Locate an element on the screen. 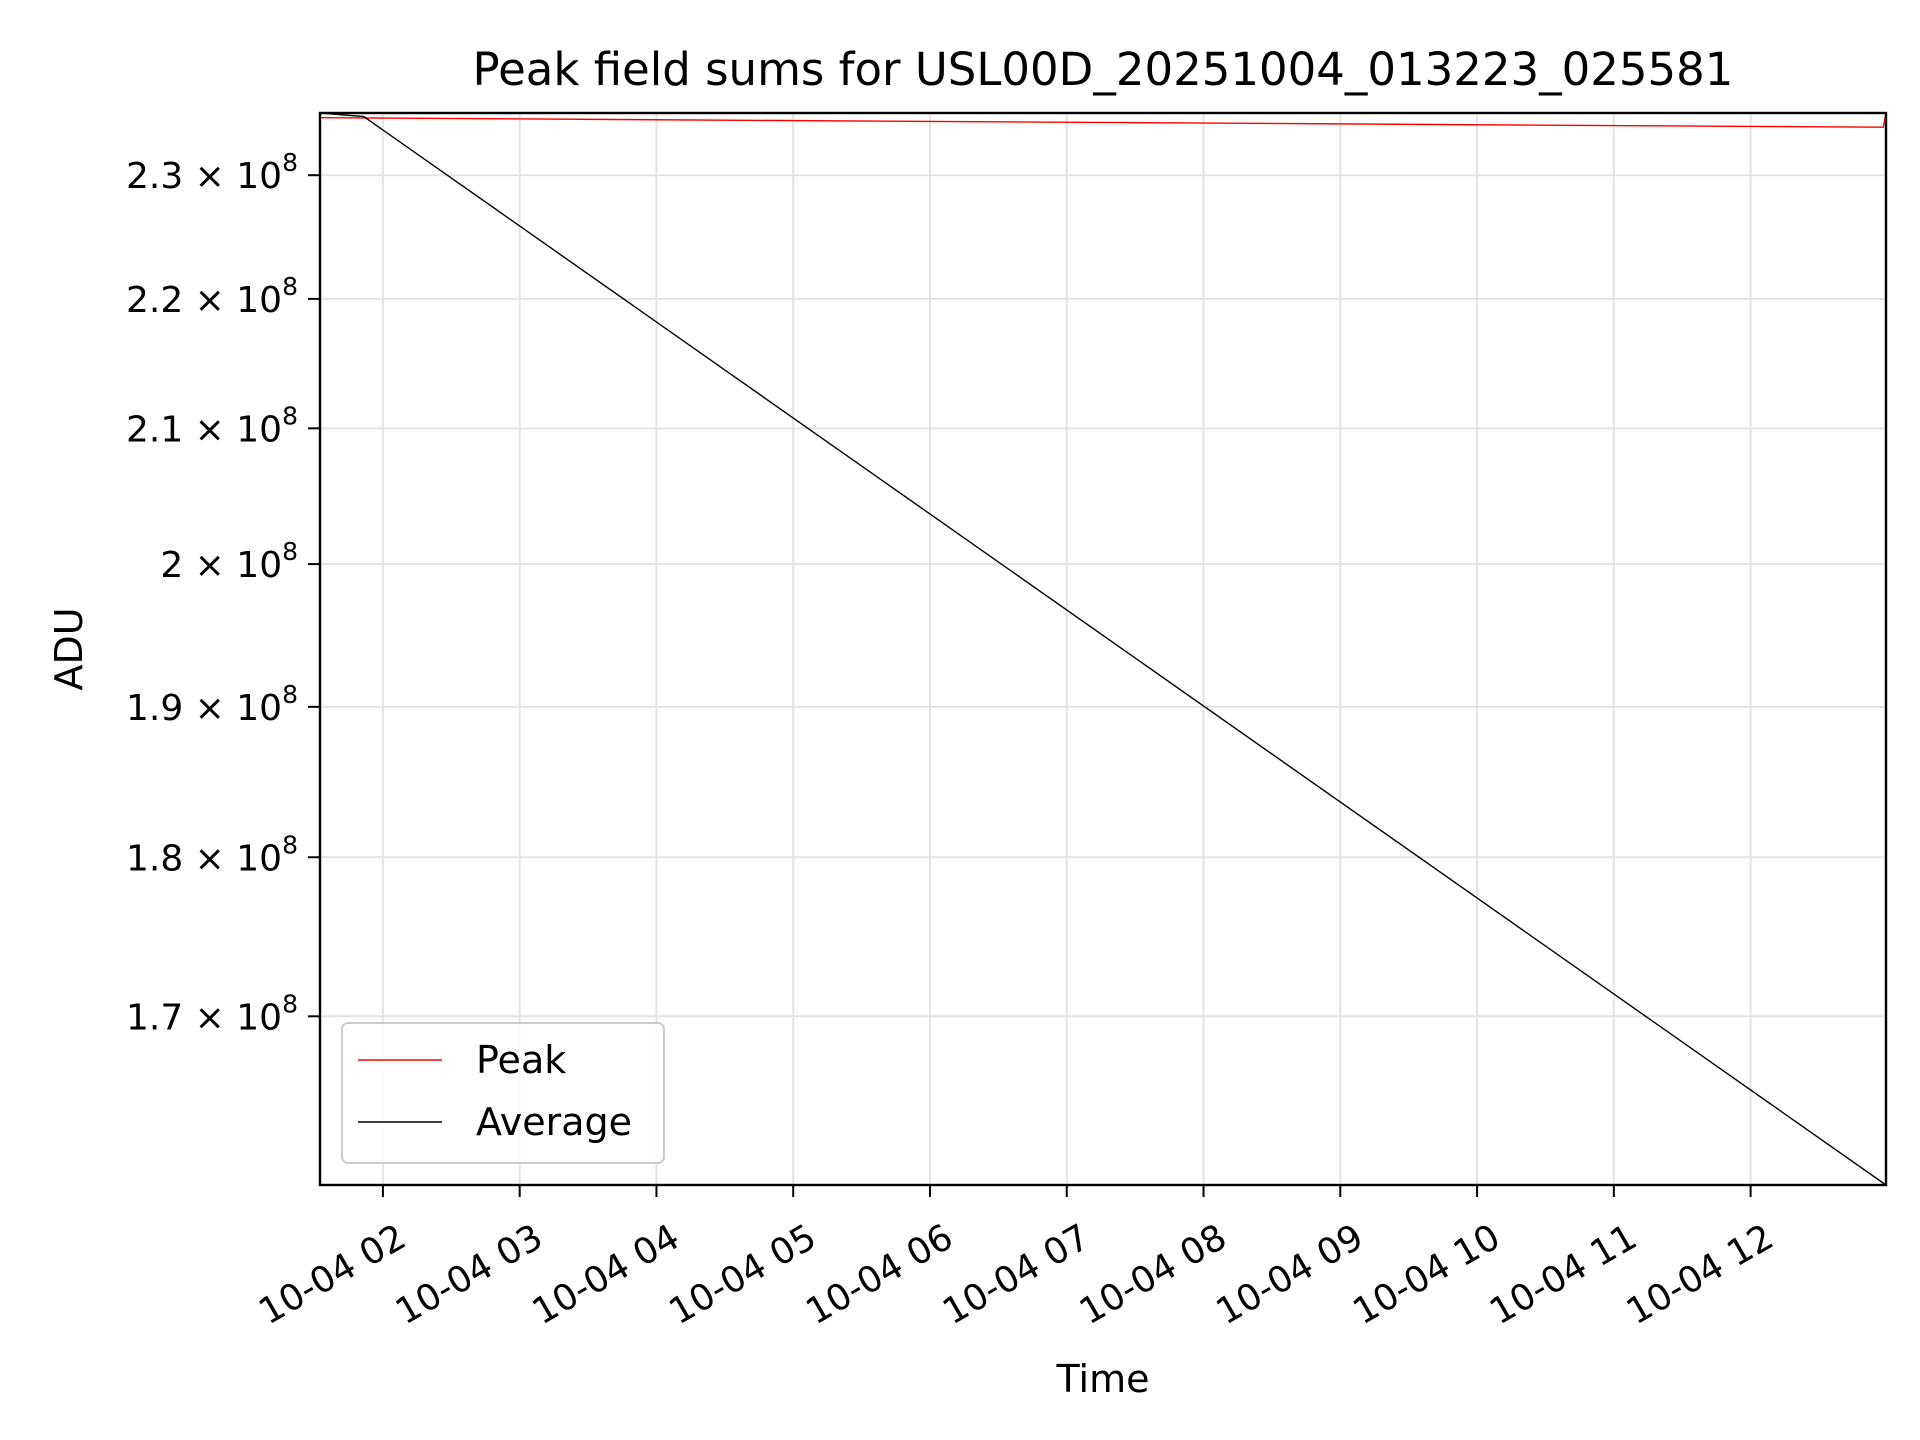  y-tick-mantissa: 2.1 × 10 is located at coordinates (204, 429).